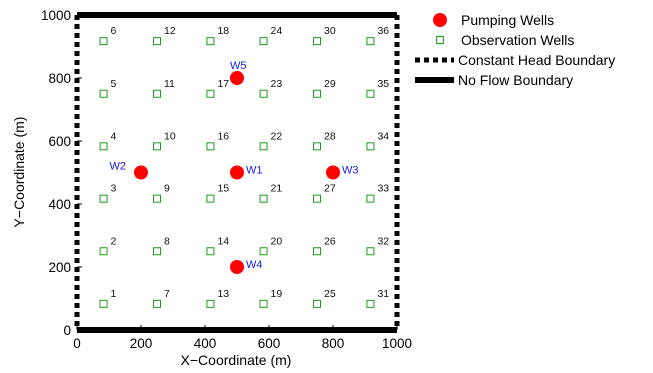 The width and height of the screenshot is (653, 373). What do you see at coordinates (254, 171) in the screenshot?
I see `pumping-well-label: W1` at bounding box center [254, 171].